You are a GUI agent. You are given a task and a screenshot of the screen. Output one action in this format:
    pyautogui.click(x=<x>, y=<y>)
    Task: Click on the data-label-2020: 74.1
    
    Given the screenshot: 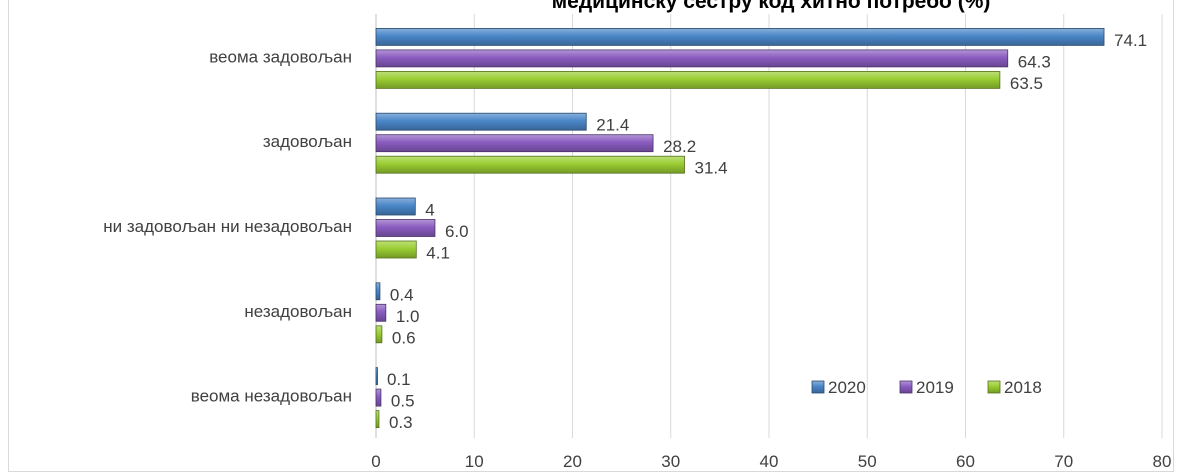 What is the action you would take?
    pyautogui.click(x=1130, y=40)
    